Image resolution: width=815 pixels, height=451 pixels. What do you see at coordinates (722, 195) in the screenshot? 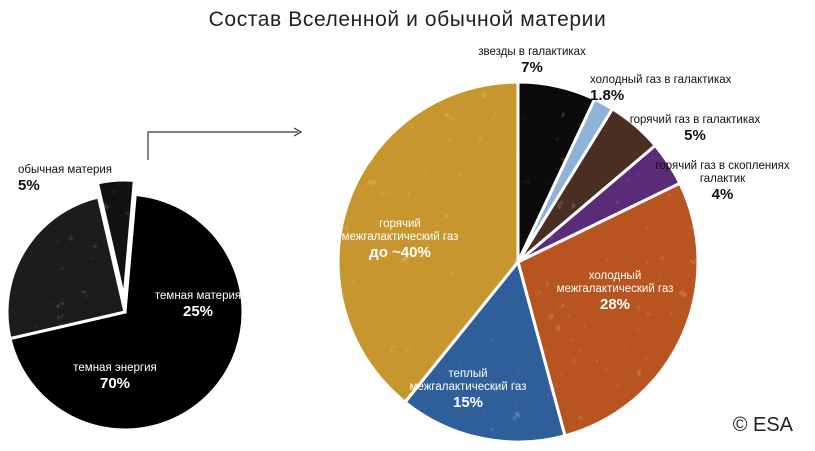
I see `label-hot-gas-clusters-value: 4%` at bounding box center [722, 195].